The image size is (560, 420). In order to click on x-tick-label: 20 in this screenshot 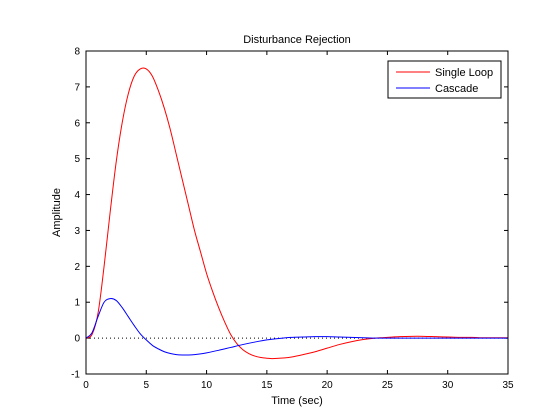, I will do `click(328, 385)`.